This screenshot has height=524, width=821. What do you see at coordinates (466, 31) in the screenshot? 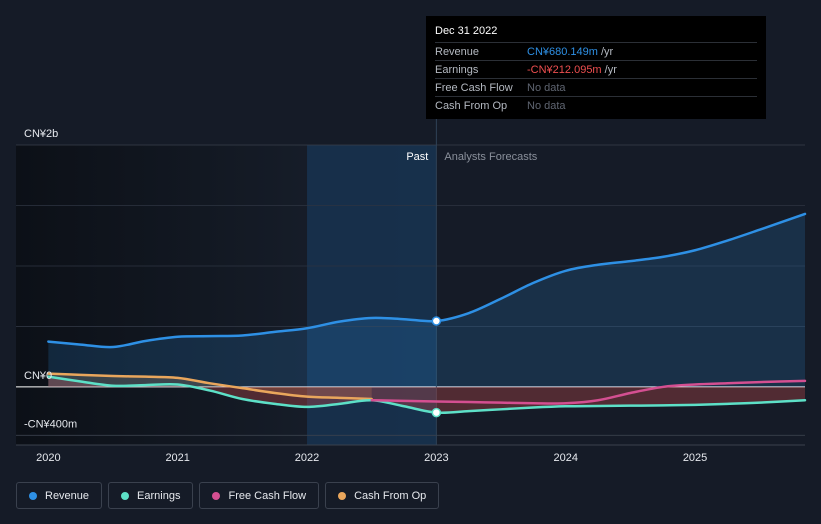
I see `tooltip-date: Dec 31 2022` at bounding box center [466, 31].